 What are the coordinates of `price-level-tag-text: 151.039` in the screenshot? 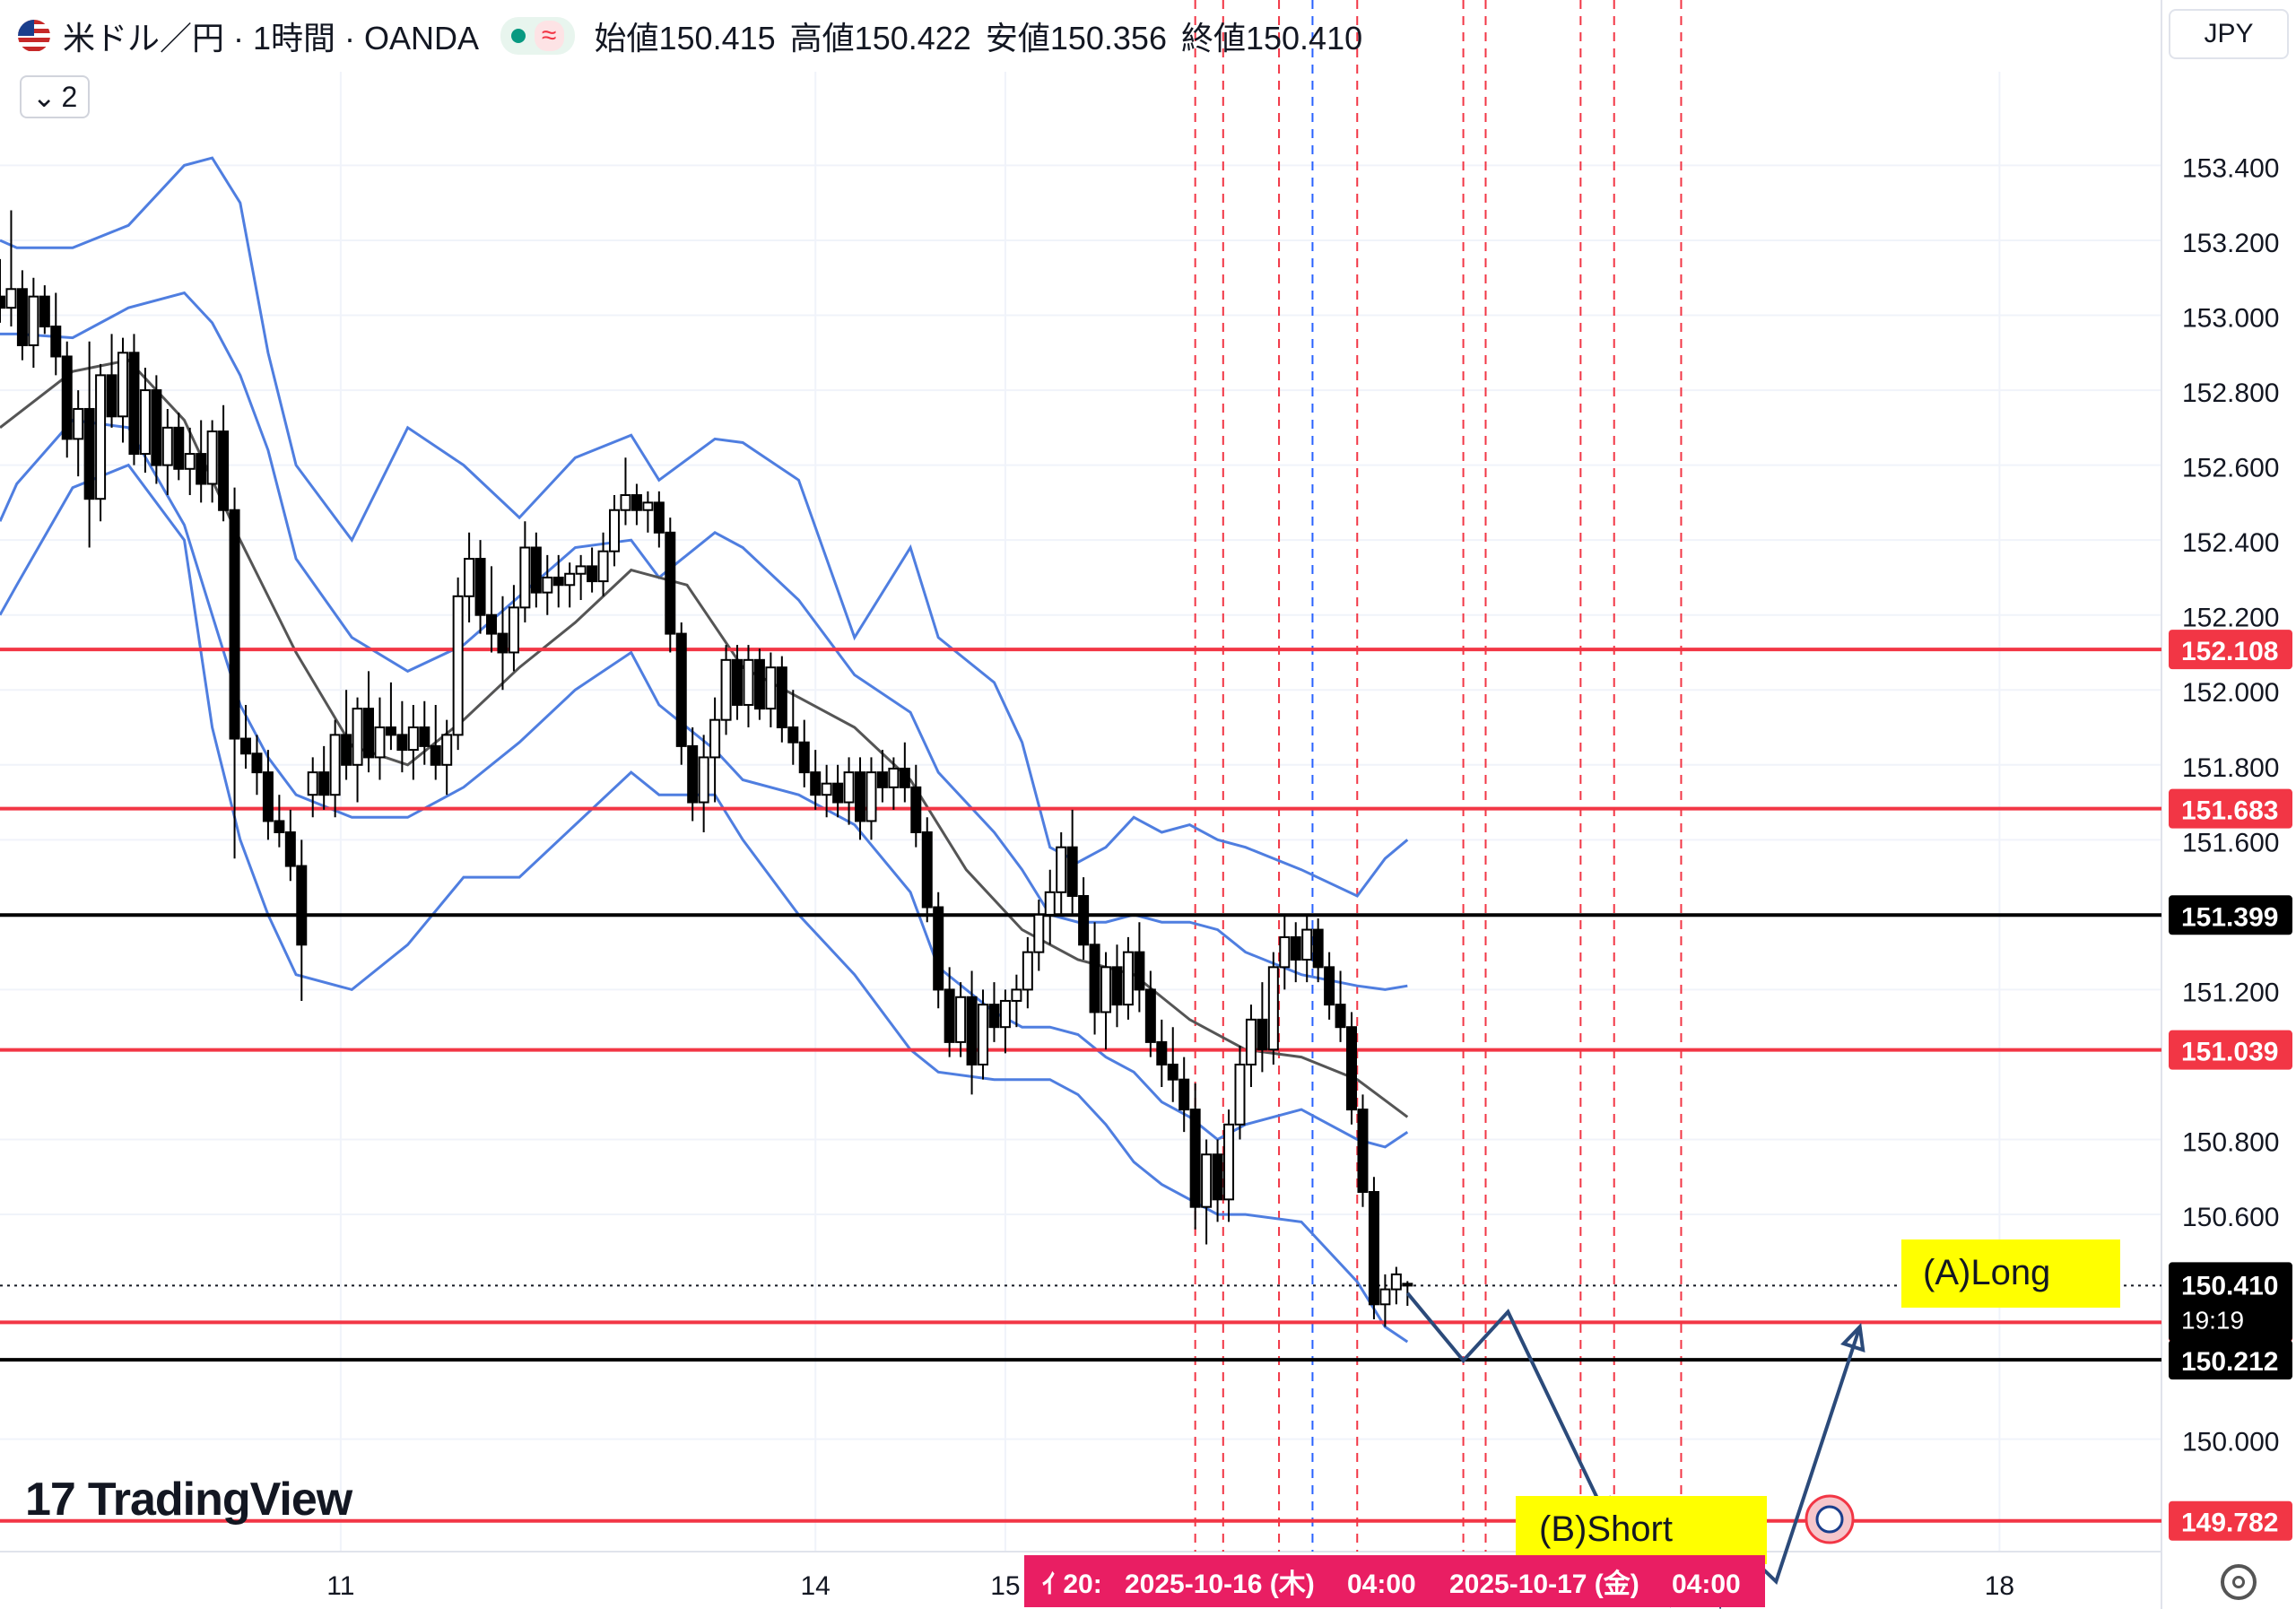 It's located at (2229, 1052).